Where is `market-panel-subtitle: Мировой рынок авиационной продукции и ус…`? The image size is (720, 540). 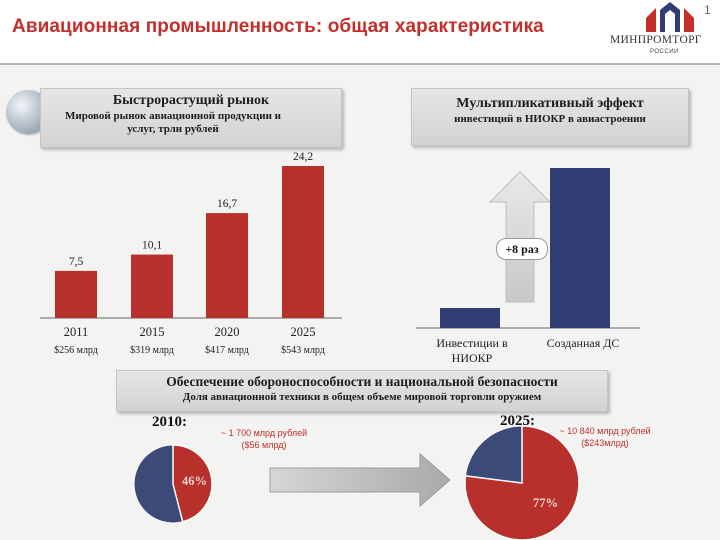 market-panel-subtitle: Мировой рынок авиационной продукции и ус… is located at coordinates (172, 122).